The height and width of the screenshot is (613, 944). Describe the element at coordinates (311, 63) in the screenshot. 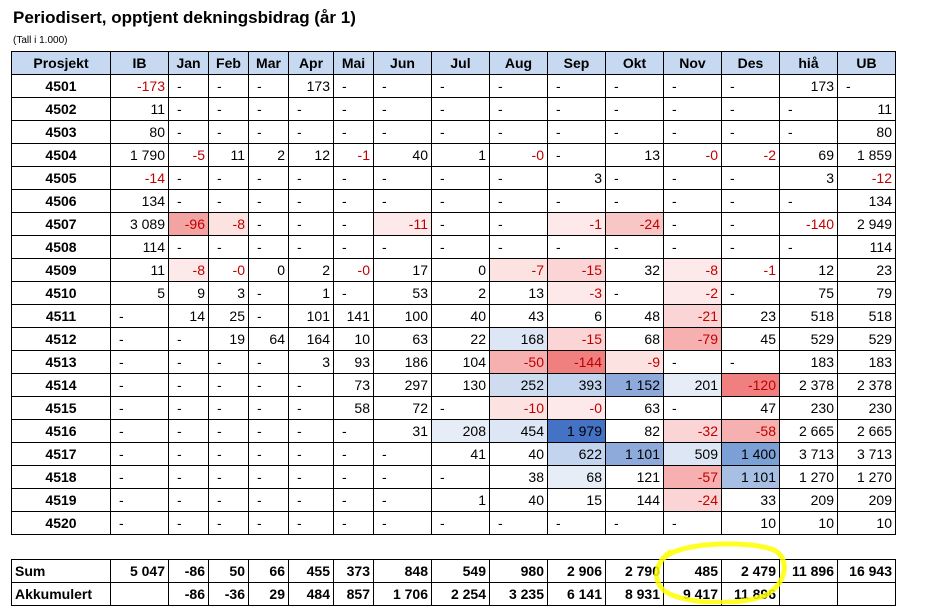

I see `column-header-5: Apr` at that location.